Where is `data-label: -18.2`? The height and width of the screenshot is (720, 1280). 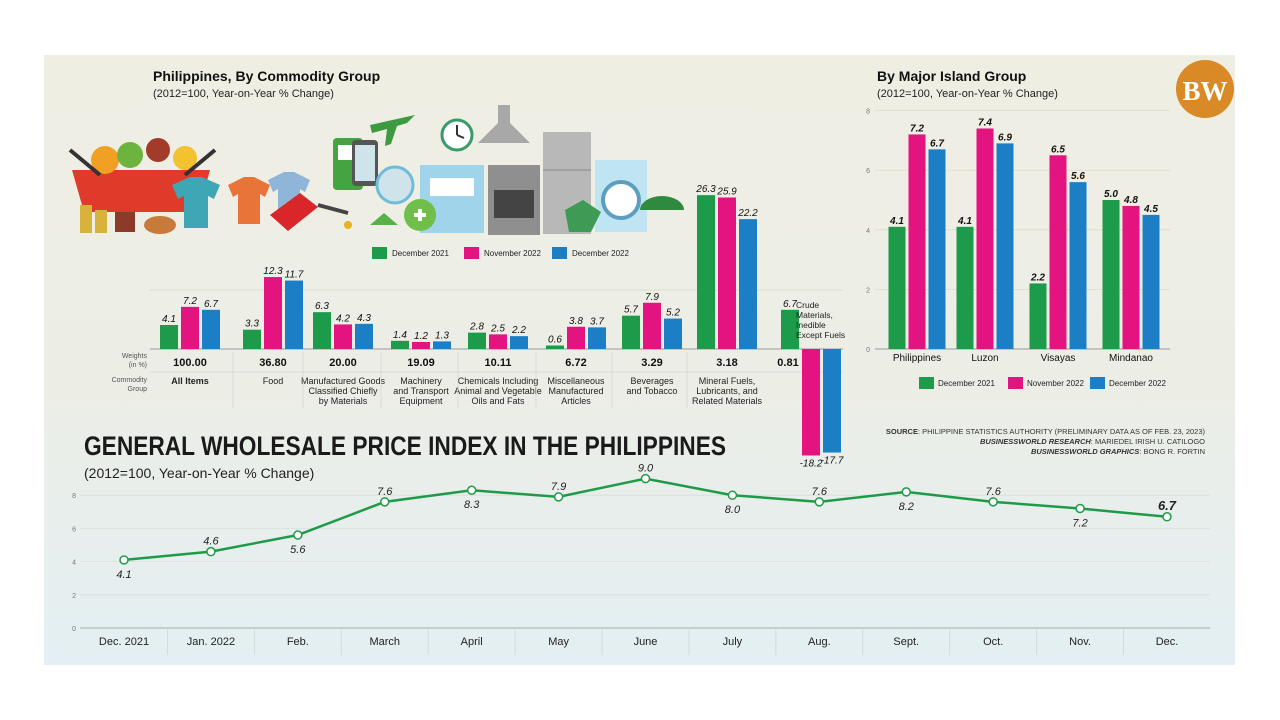 data-label: -18.2 is located at coordinates (811, 463).